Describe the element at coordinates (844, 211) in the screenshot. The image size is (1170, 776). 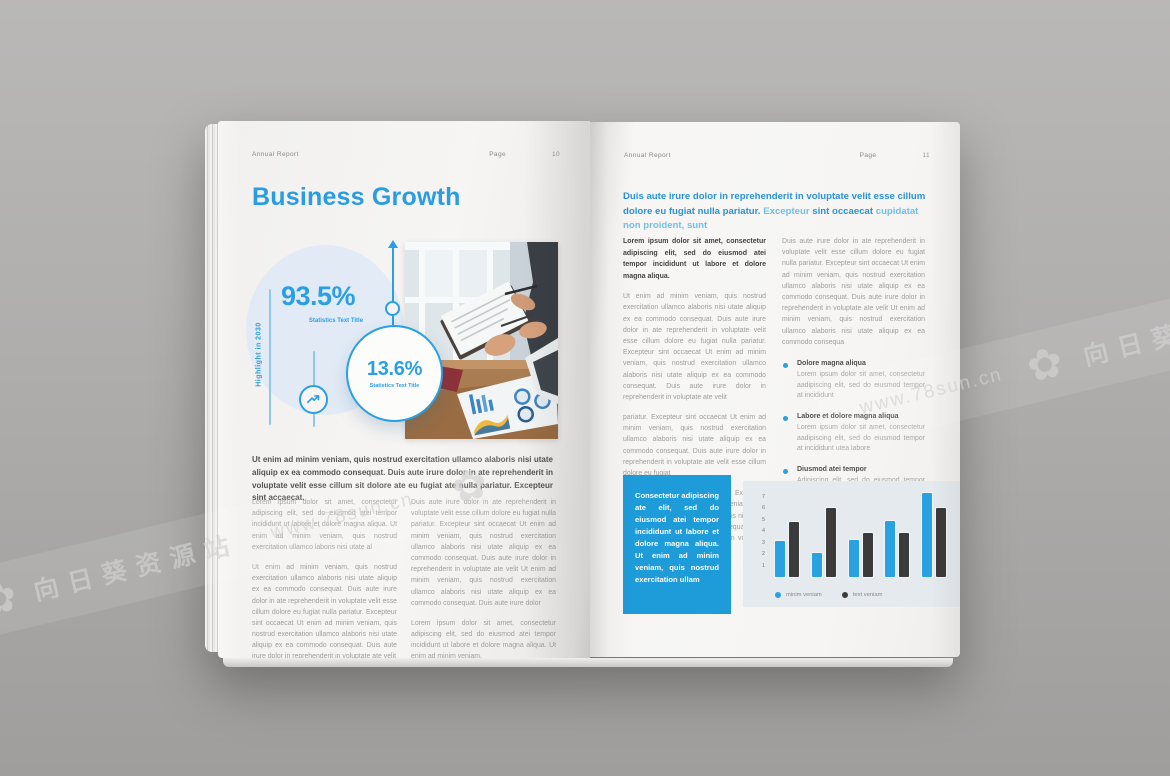
I see `heading-part: sint occaecat` at that location.